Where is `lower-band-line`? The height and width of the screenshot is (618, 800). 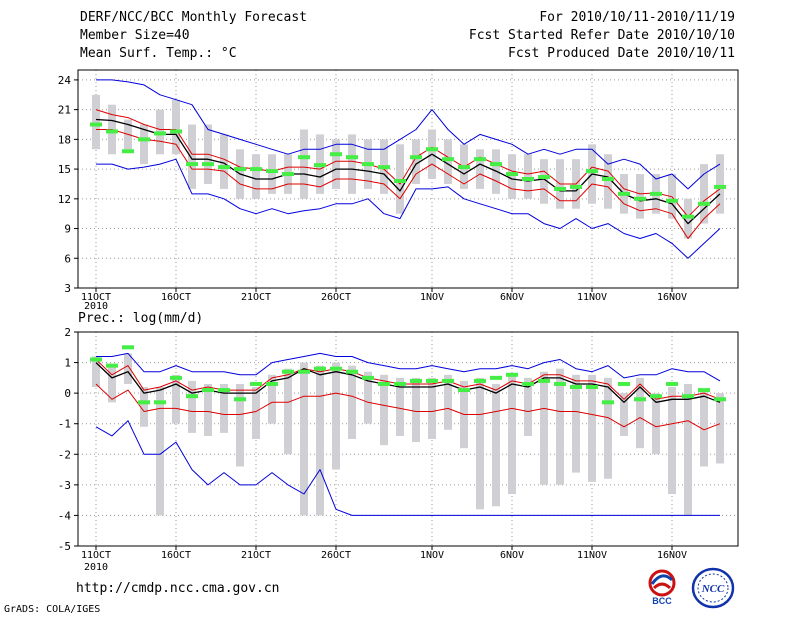
lower-band-line is located at coordinates (408, 184).